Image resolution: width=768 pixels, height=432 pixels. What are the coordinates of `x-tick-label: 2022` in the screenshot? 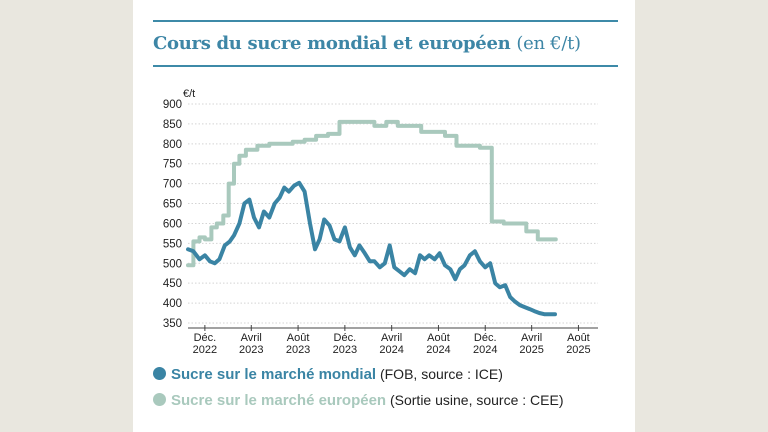 It's located at (205, 350).